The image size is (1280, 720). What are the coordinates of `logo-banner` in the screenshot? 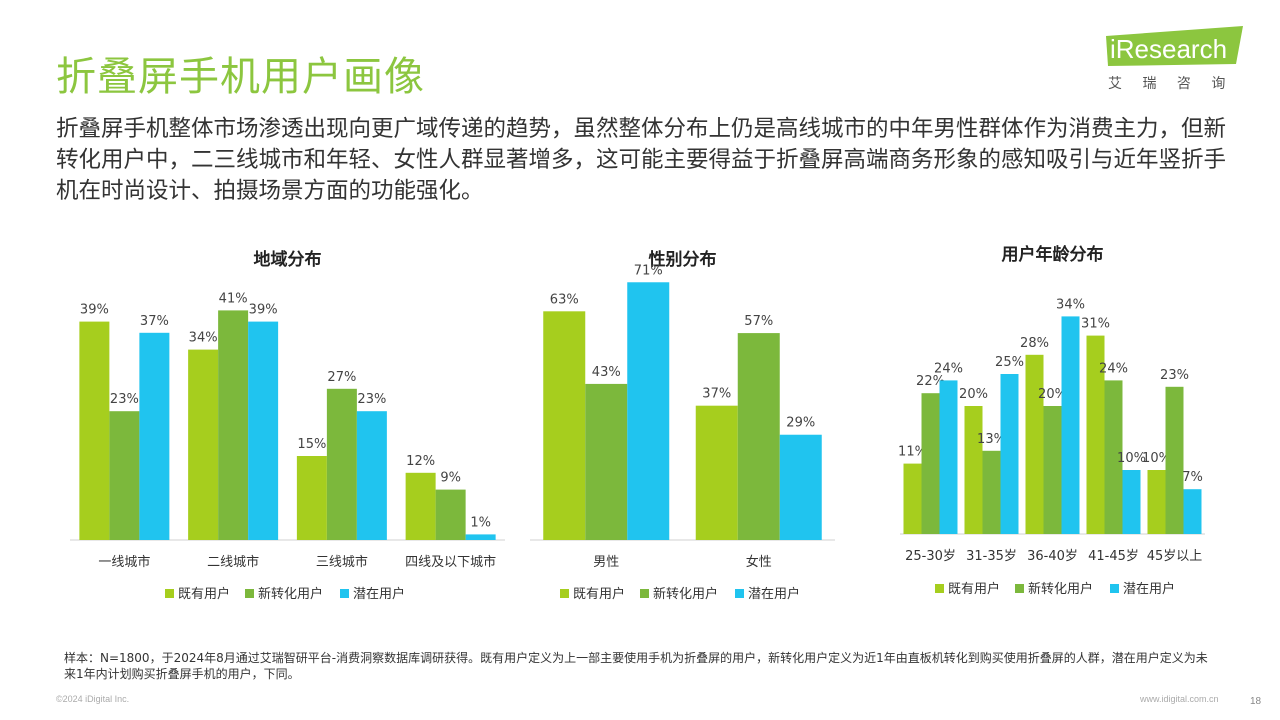 It's located at (1174, 46).